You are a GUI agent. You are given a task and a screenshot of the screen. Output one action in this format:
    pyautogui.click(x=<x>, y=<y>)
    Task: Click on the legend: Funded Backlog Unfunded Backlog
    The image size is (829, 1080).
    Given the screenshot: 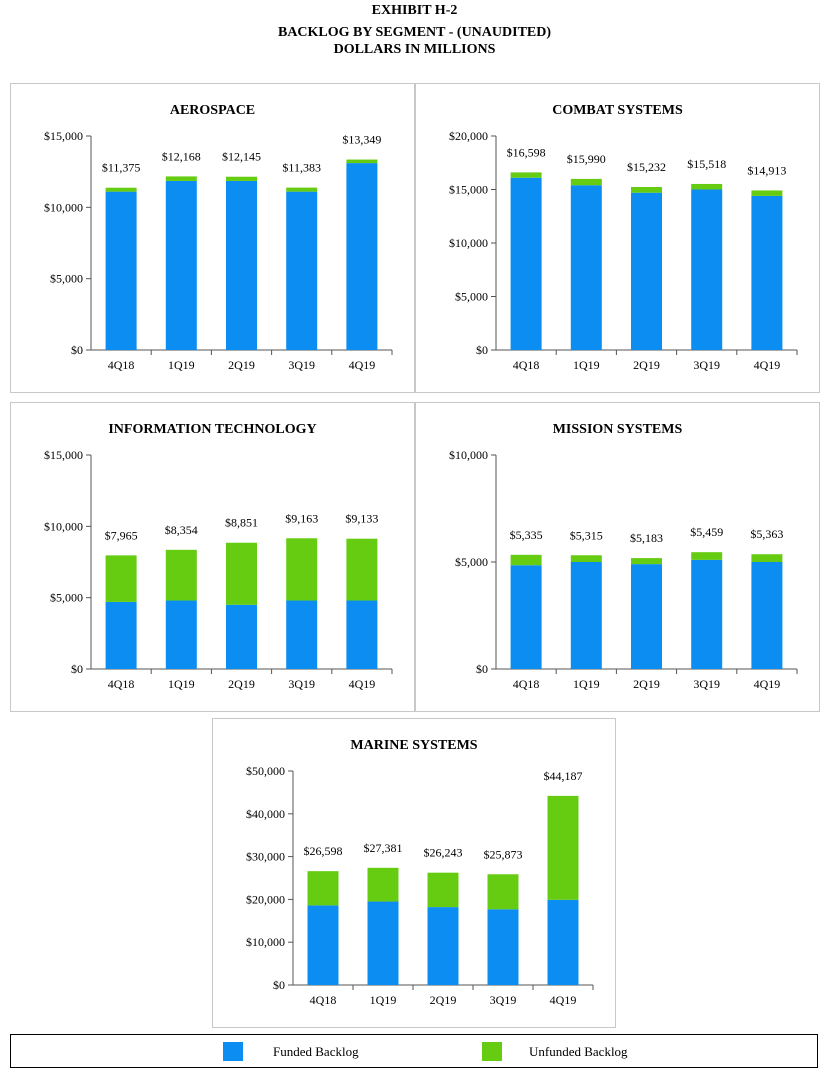 What is the action you would take?
    pyautogui.click(x=414, y=1051)
    